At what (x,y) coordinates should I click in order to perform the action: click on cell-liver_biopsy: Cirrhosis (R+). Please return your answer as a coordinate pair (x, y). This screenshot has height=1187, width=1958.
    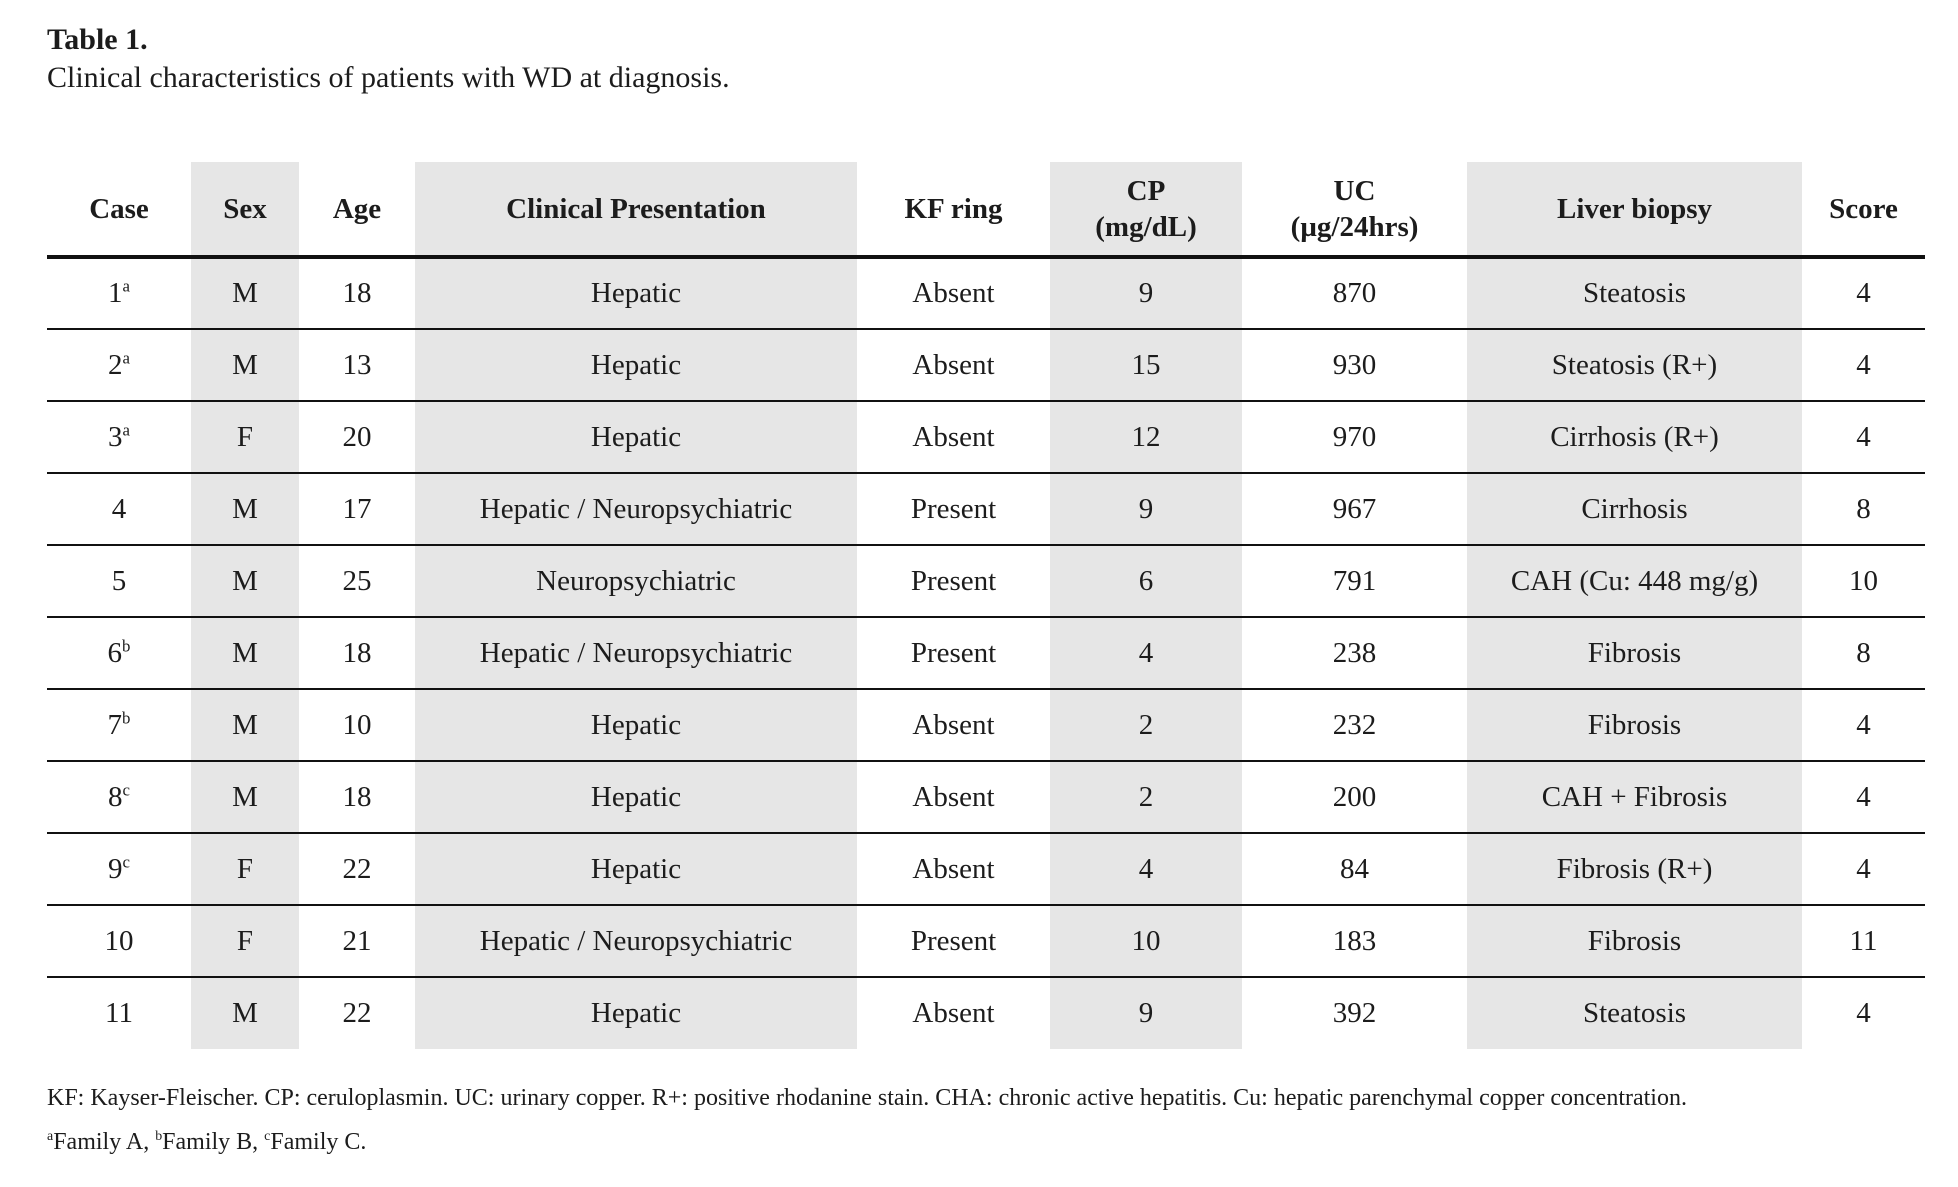
    Looking at the image, I should click on (1634, 437).